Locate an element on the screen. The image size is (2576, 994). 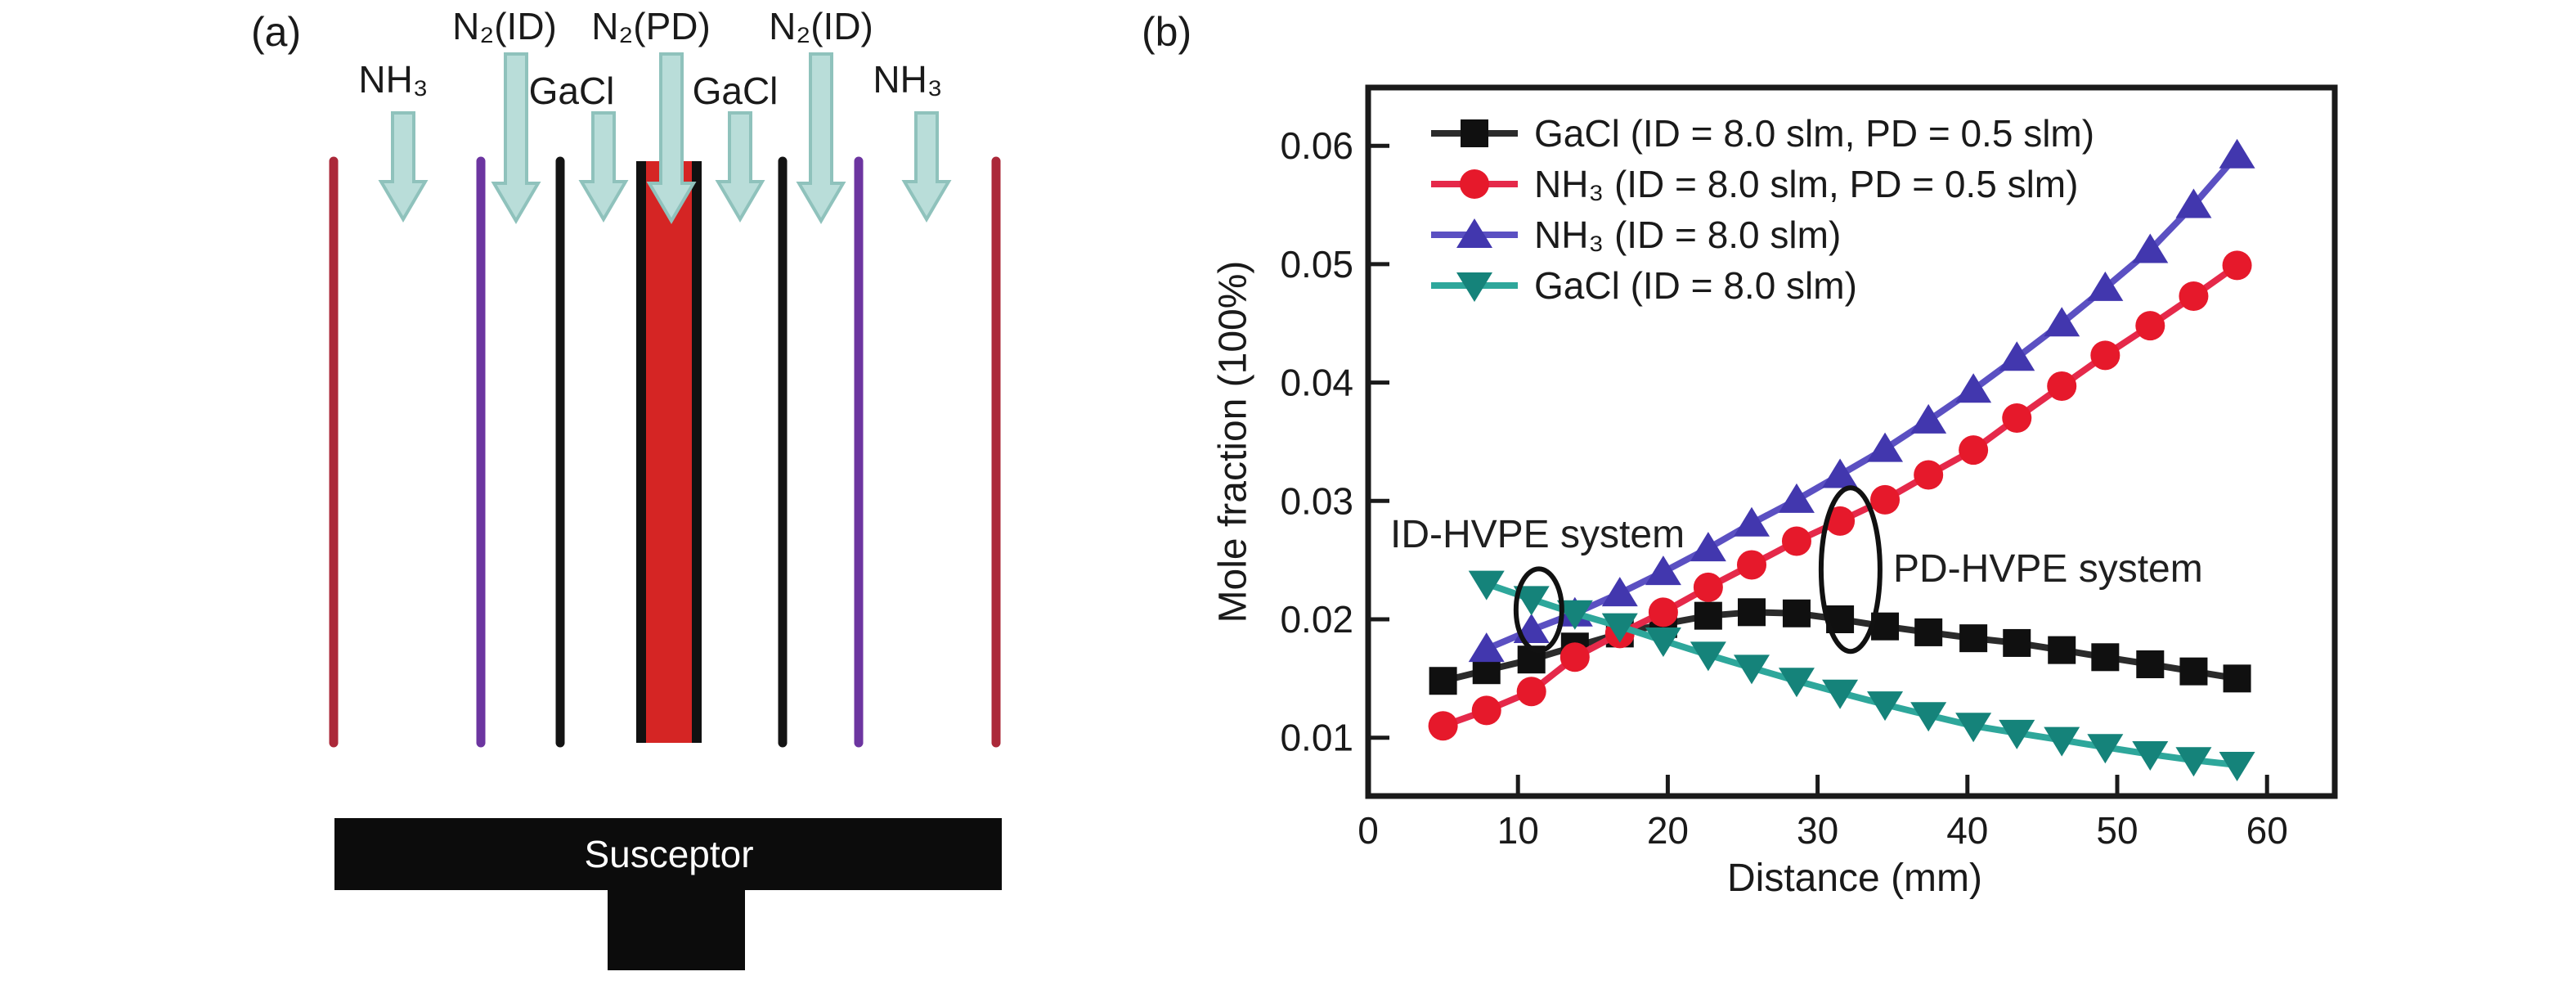
nh3-right-flow-arrow-icon is located at coordinates (927, 167).